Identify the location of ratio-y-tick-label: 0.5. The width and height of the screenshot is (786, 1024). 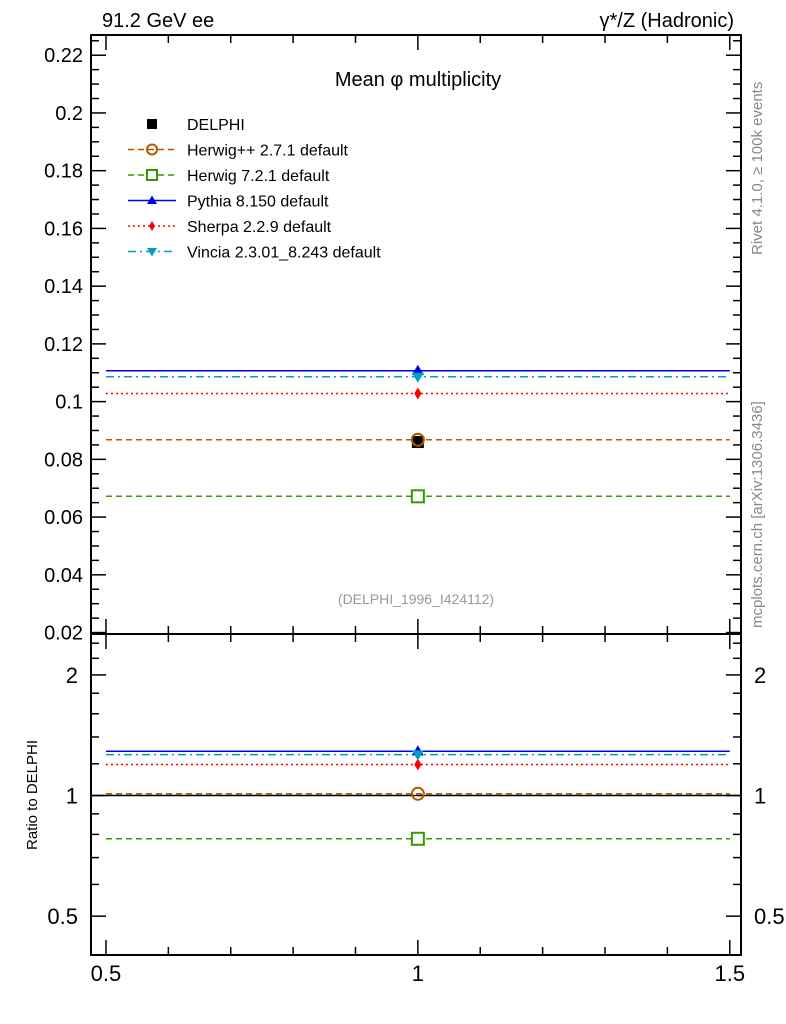
(62, 916).